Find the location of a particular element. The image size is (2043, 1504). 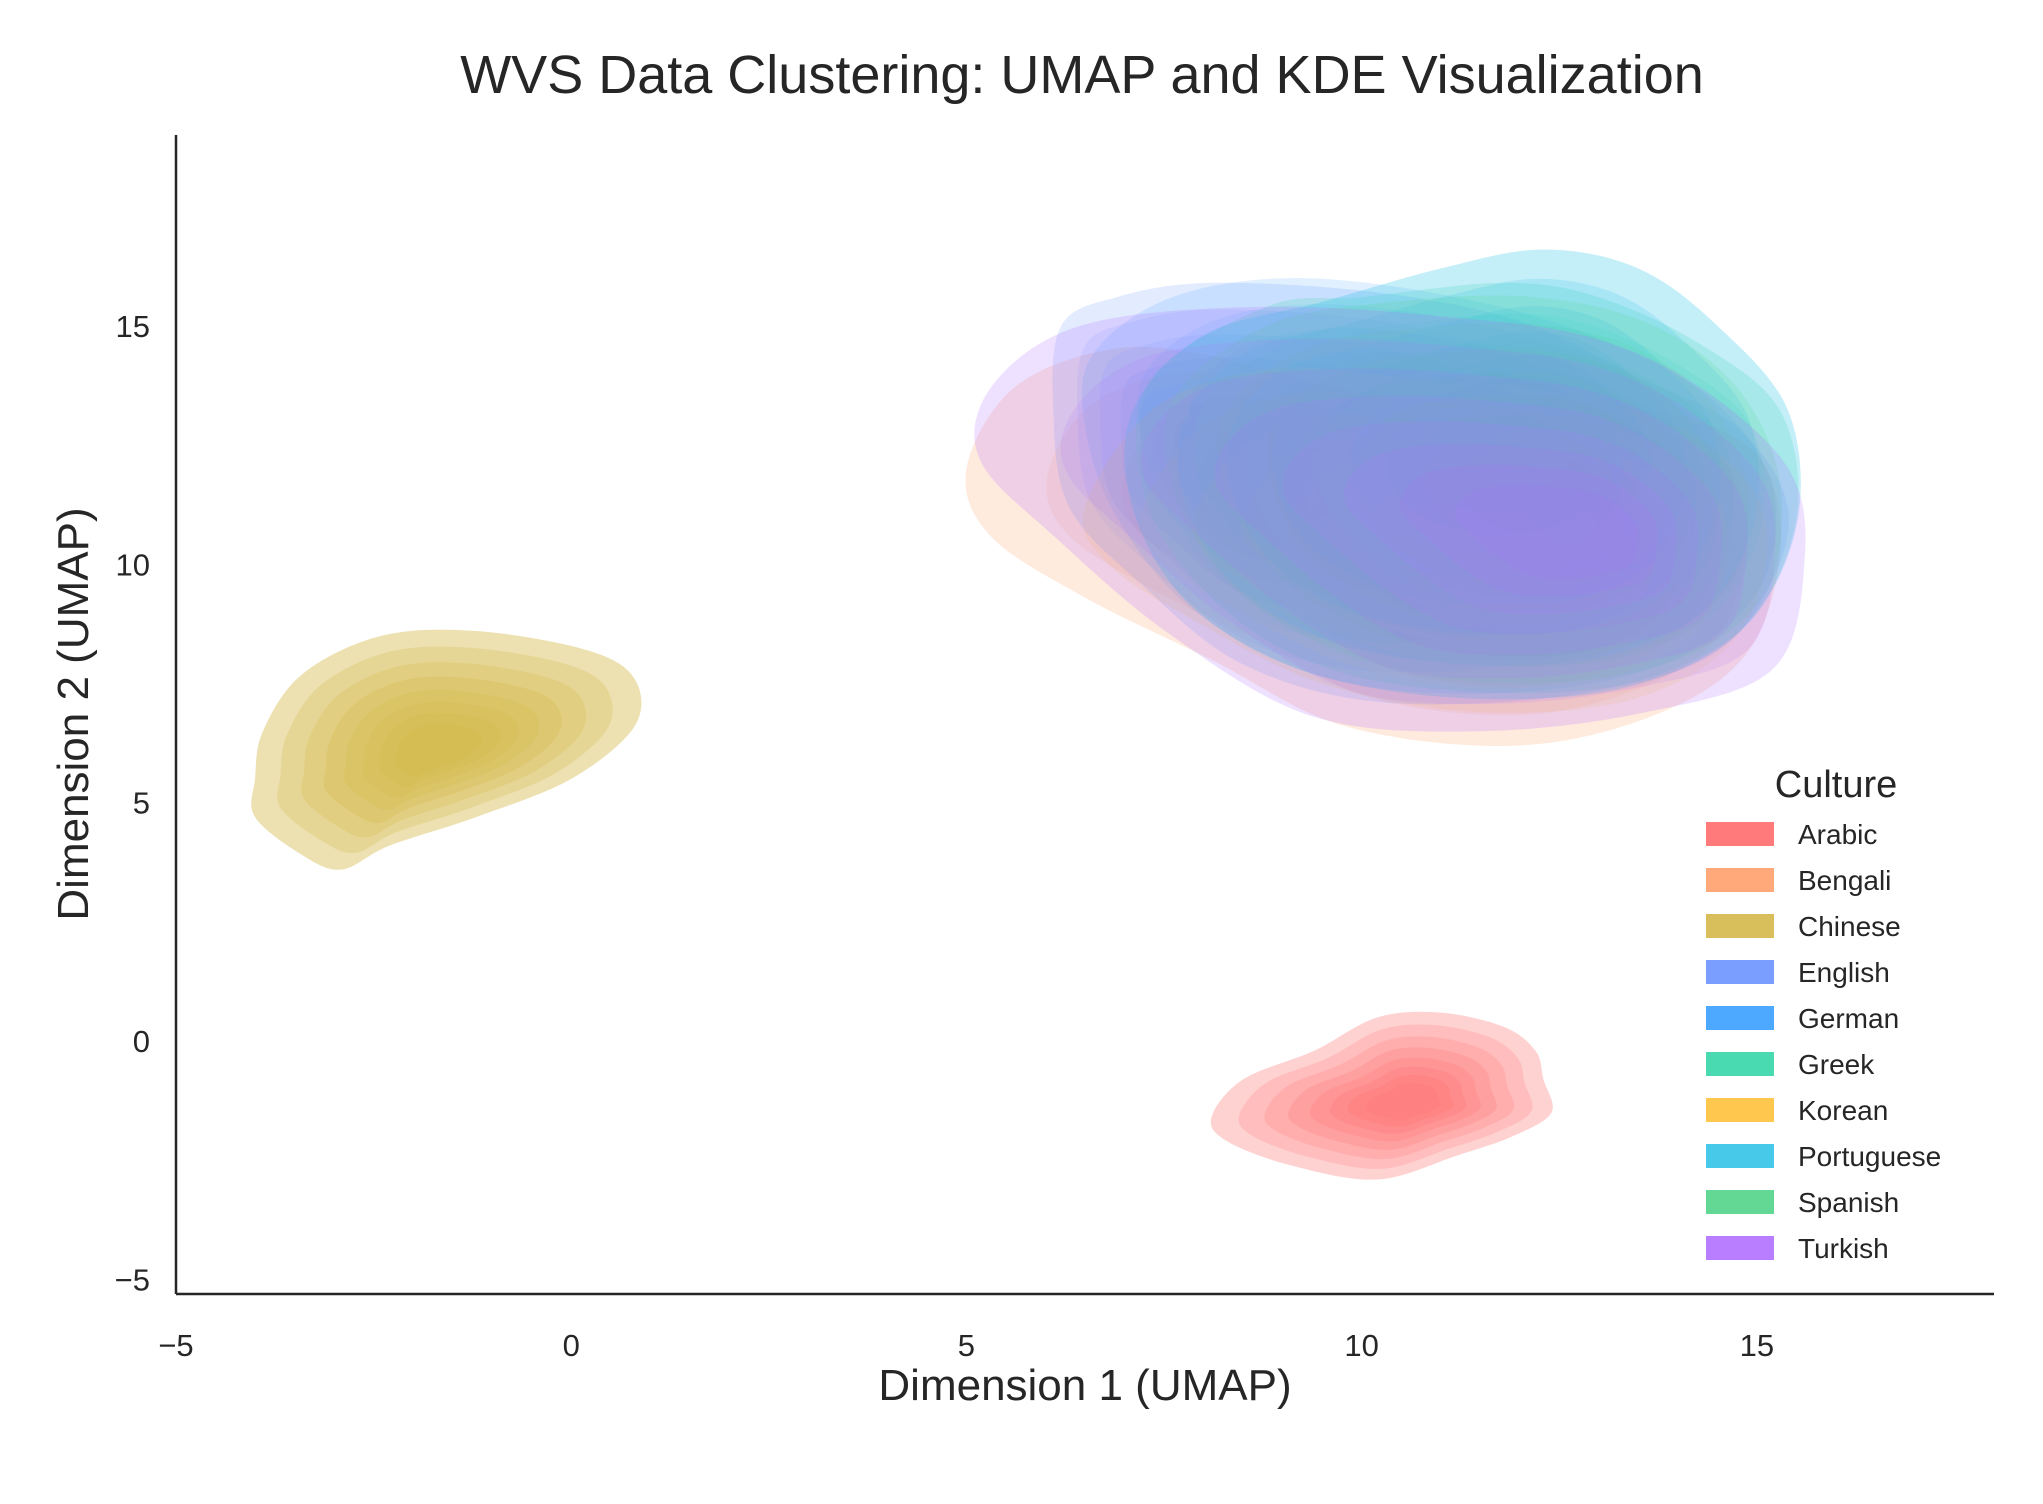

legend-label-english: English is located at coordinates (1844, 972).